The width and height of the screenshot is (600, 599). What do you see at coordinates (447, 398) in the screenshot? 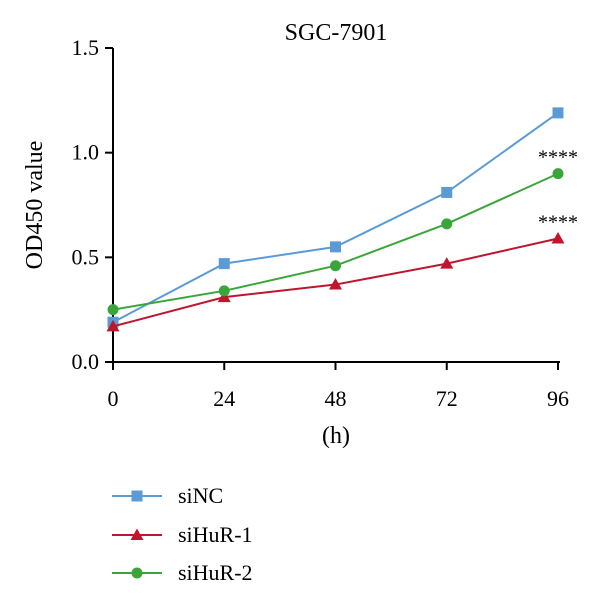
I see `x-tick-label: 72` at bounding box center [447, 398].